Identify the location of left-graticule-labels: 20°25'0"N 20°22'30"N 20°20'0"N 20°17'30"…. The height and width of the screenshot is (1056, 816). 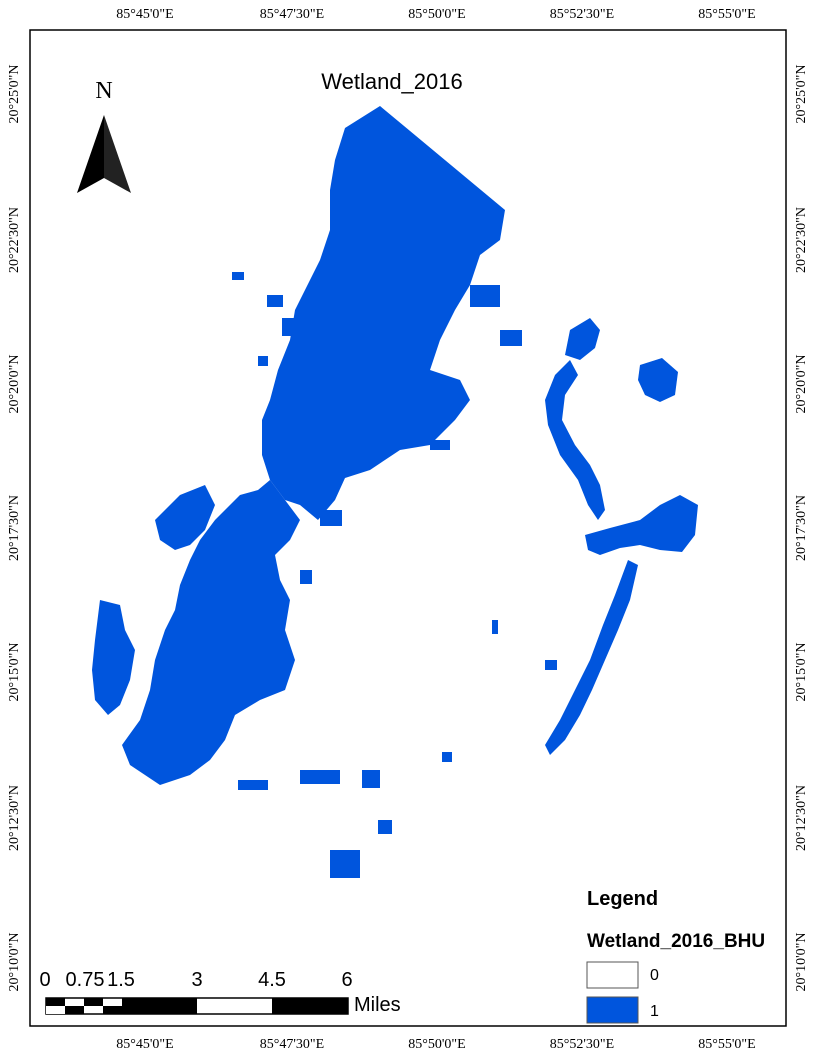
(14, 528).